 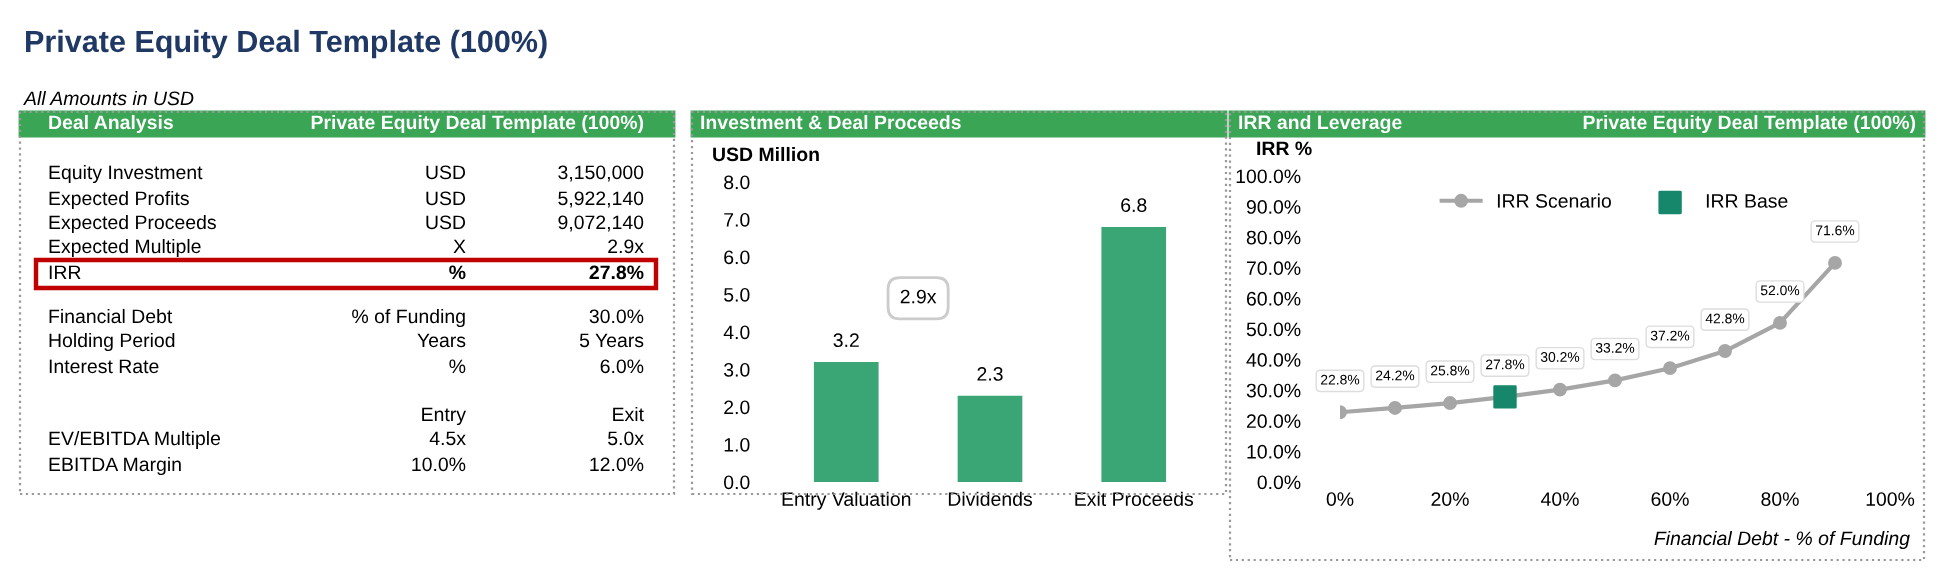 What do you see at coordinates (1274, 451) in the screenshot?
I see `y-tick-label: 10.0%` at bounding box center [1274, 451].